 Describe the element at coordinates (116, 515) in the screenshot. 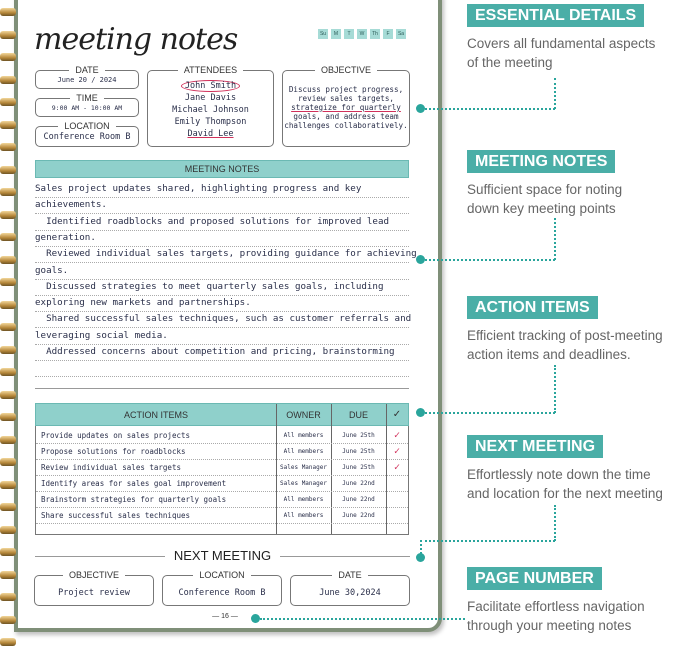

I see `action-item: Share successful sales techniques` at that location.